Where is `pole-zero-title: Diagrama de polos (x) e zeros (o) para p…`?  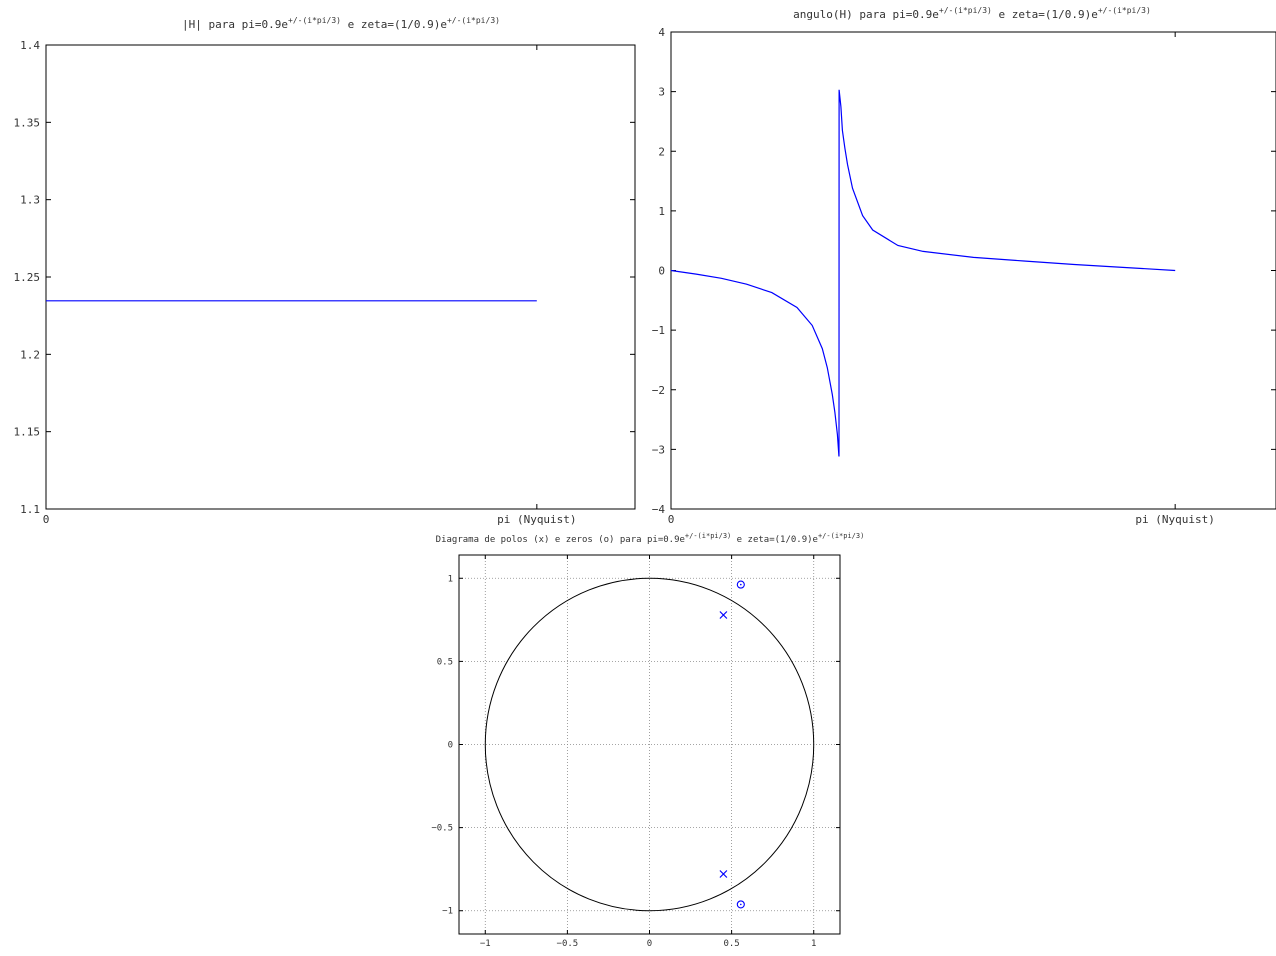
pole-zero-title: Diagrama de polos (x) e zeros (o) para p… is located at coordinates (650, 538).